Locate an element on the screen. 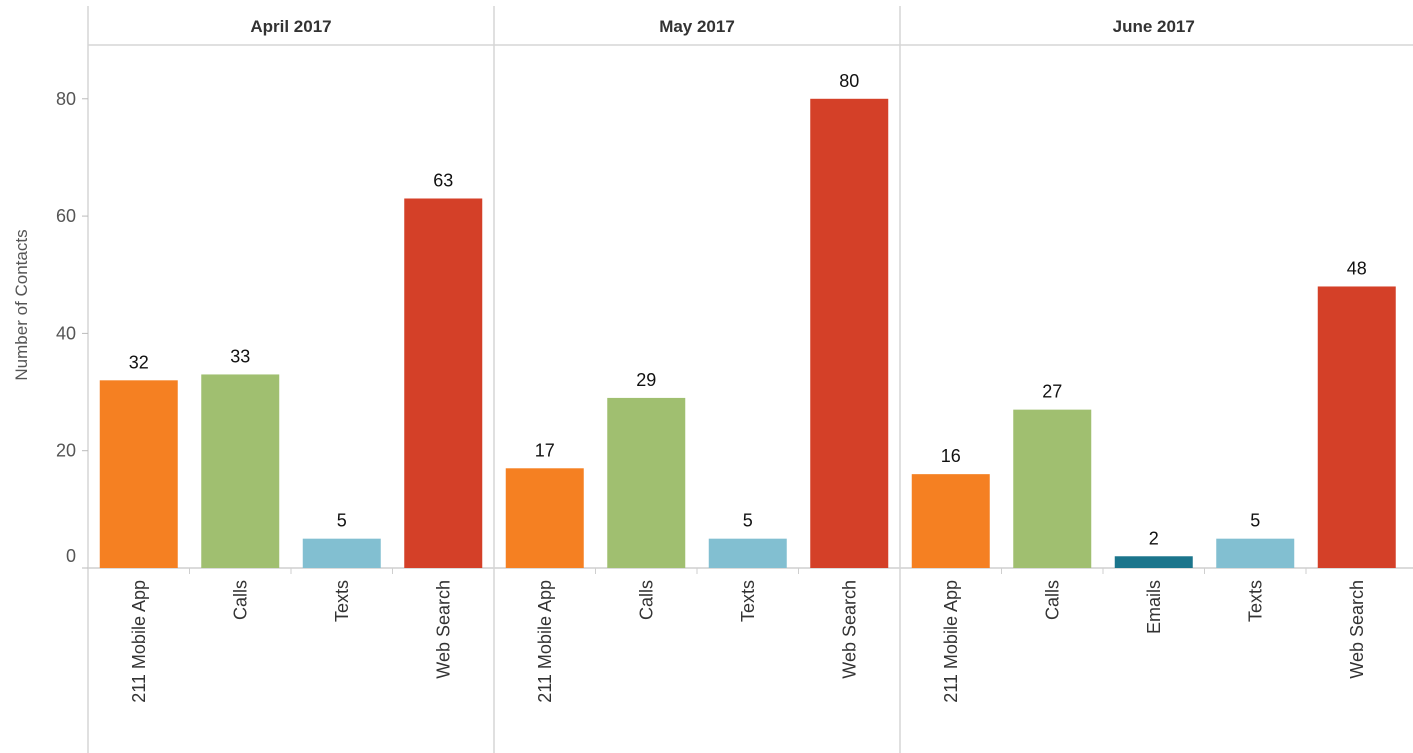 This screenshot has width=1413, height=753. y-tick-label: 40 is located at coordinates (66, 333).